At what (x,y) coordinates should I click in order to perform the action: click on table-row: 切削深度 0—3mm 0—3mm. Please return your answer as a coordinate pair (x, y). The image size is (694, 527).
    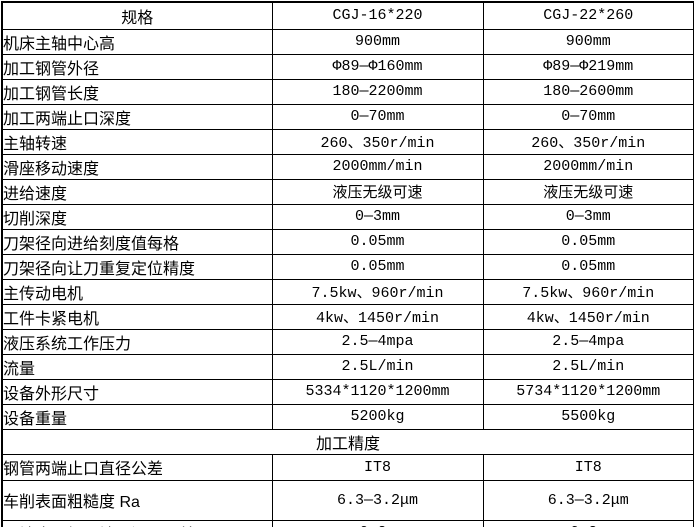
    Looking at the image, I should click on (347, 216).